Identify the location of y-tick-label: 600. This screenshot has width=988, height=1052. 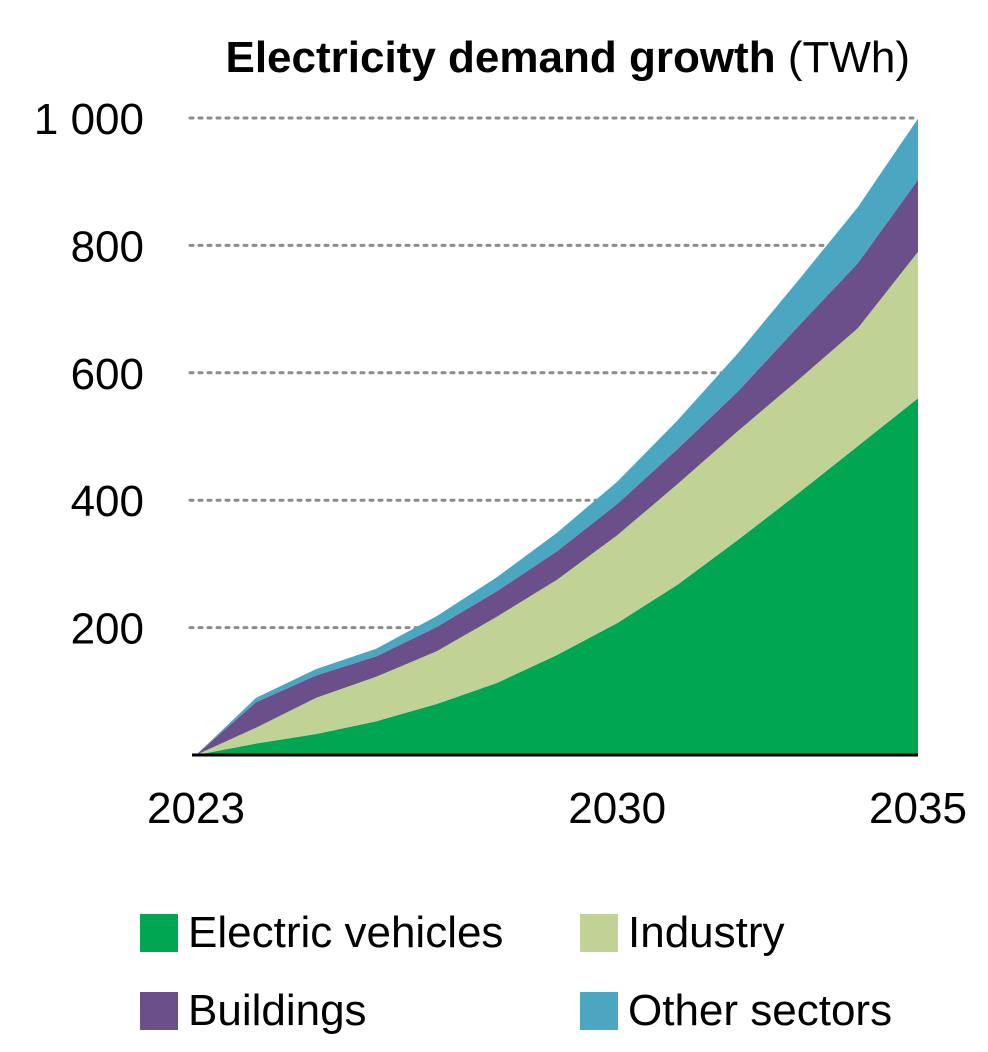
(107, 374).